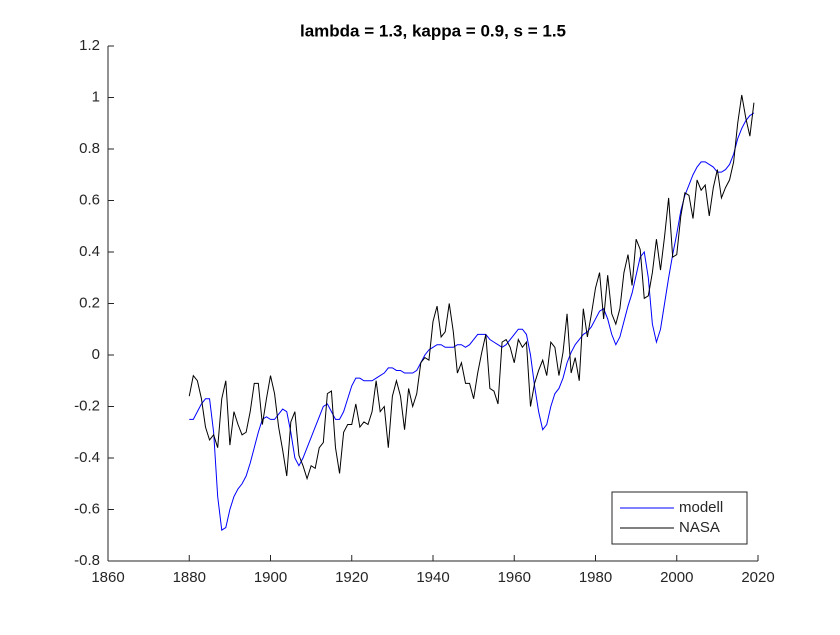 This screenshot has height=635, width=840. What do you see at coordinates (699, 527) in the screenshot?
I see `legend-label: NASA` at bounding box center [699, 527].